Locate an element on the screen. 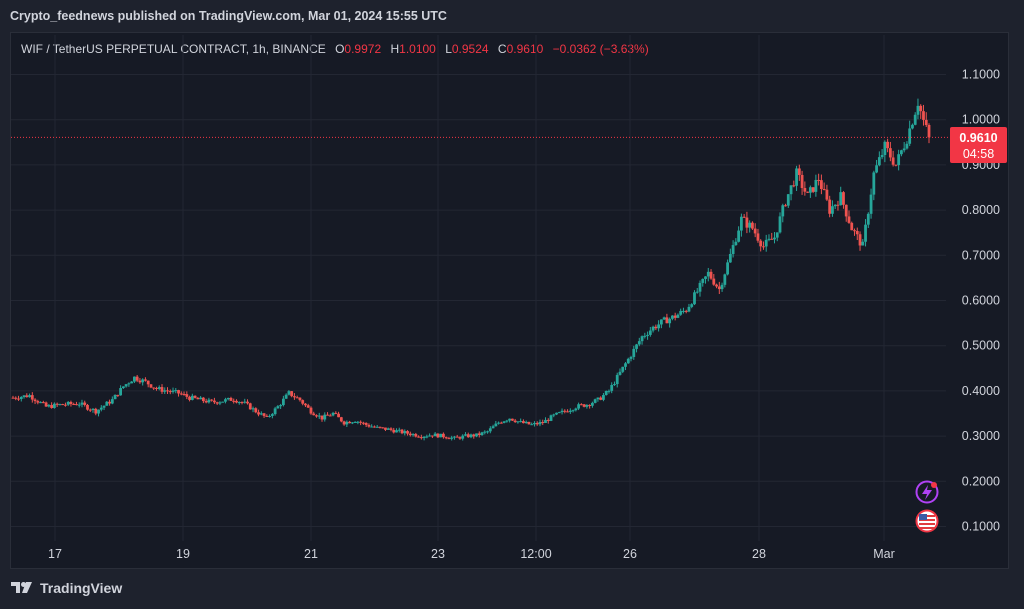 The height and width of the screenshot is (609, 1024). x-tick-label: 28 is located at coordinates (759, 554).